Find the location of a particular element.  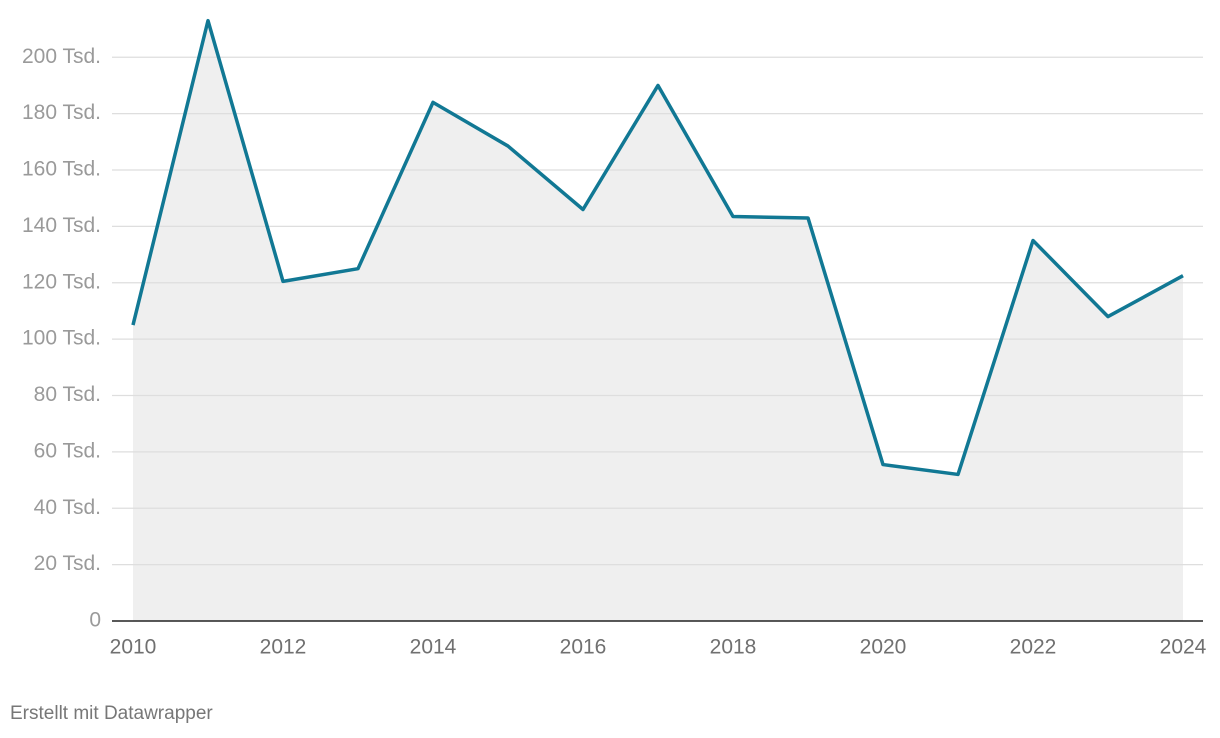

y-tick-label: 180 Tsd. is located at coordinates (61, 112).